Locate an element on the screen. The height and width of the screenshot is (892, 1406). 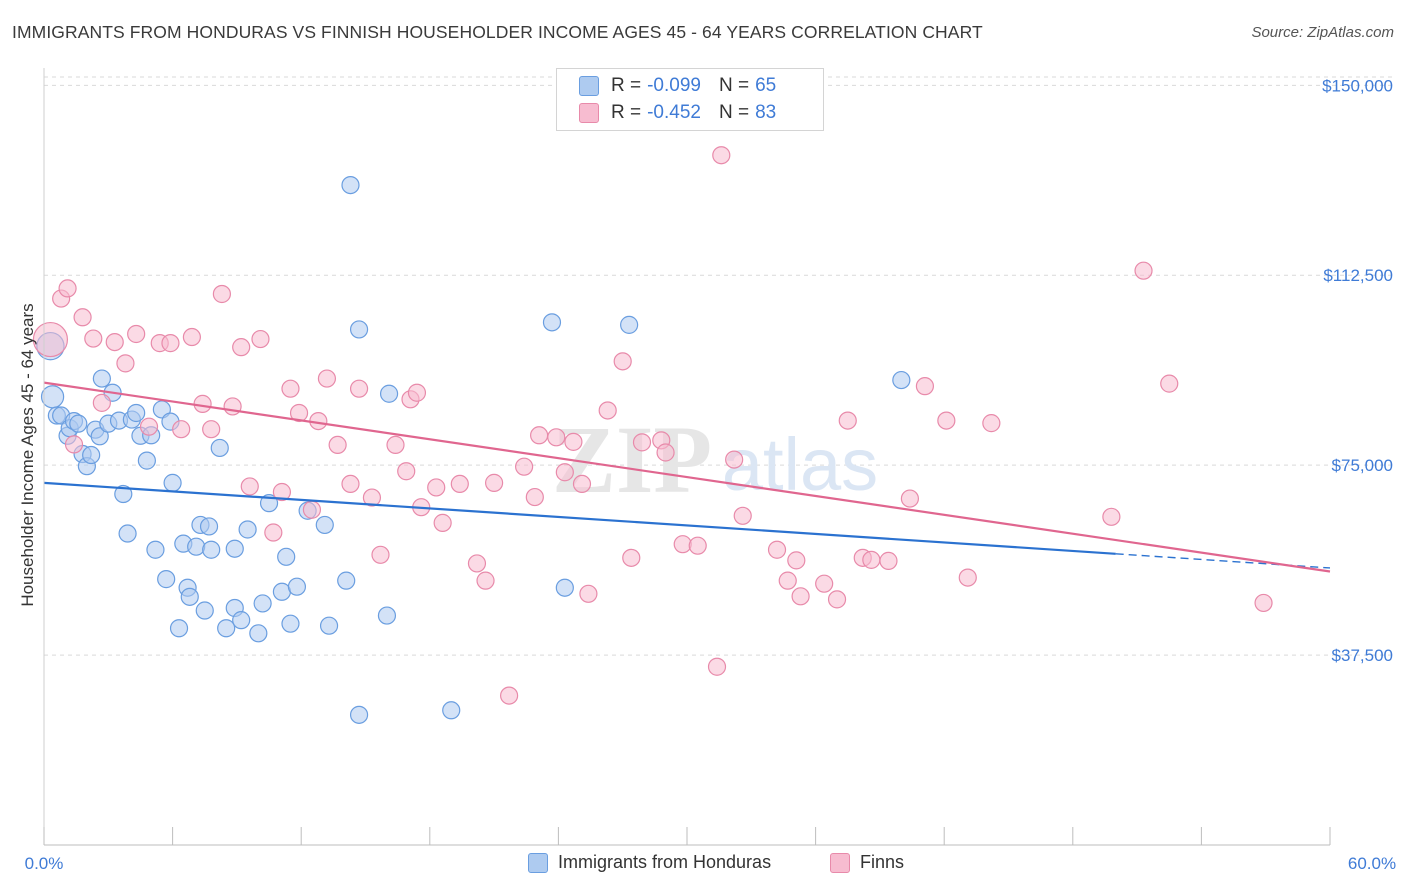
r-value: -0.452 is located at coordinates (674, 112).